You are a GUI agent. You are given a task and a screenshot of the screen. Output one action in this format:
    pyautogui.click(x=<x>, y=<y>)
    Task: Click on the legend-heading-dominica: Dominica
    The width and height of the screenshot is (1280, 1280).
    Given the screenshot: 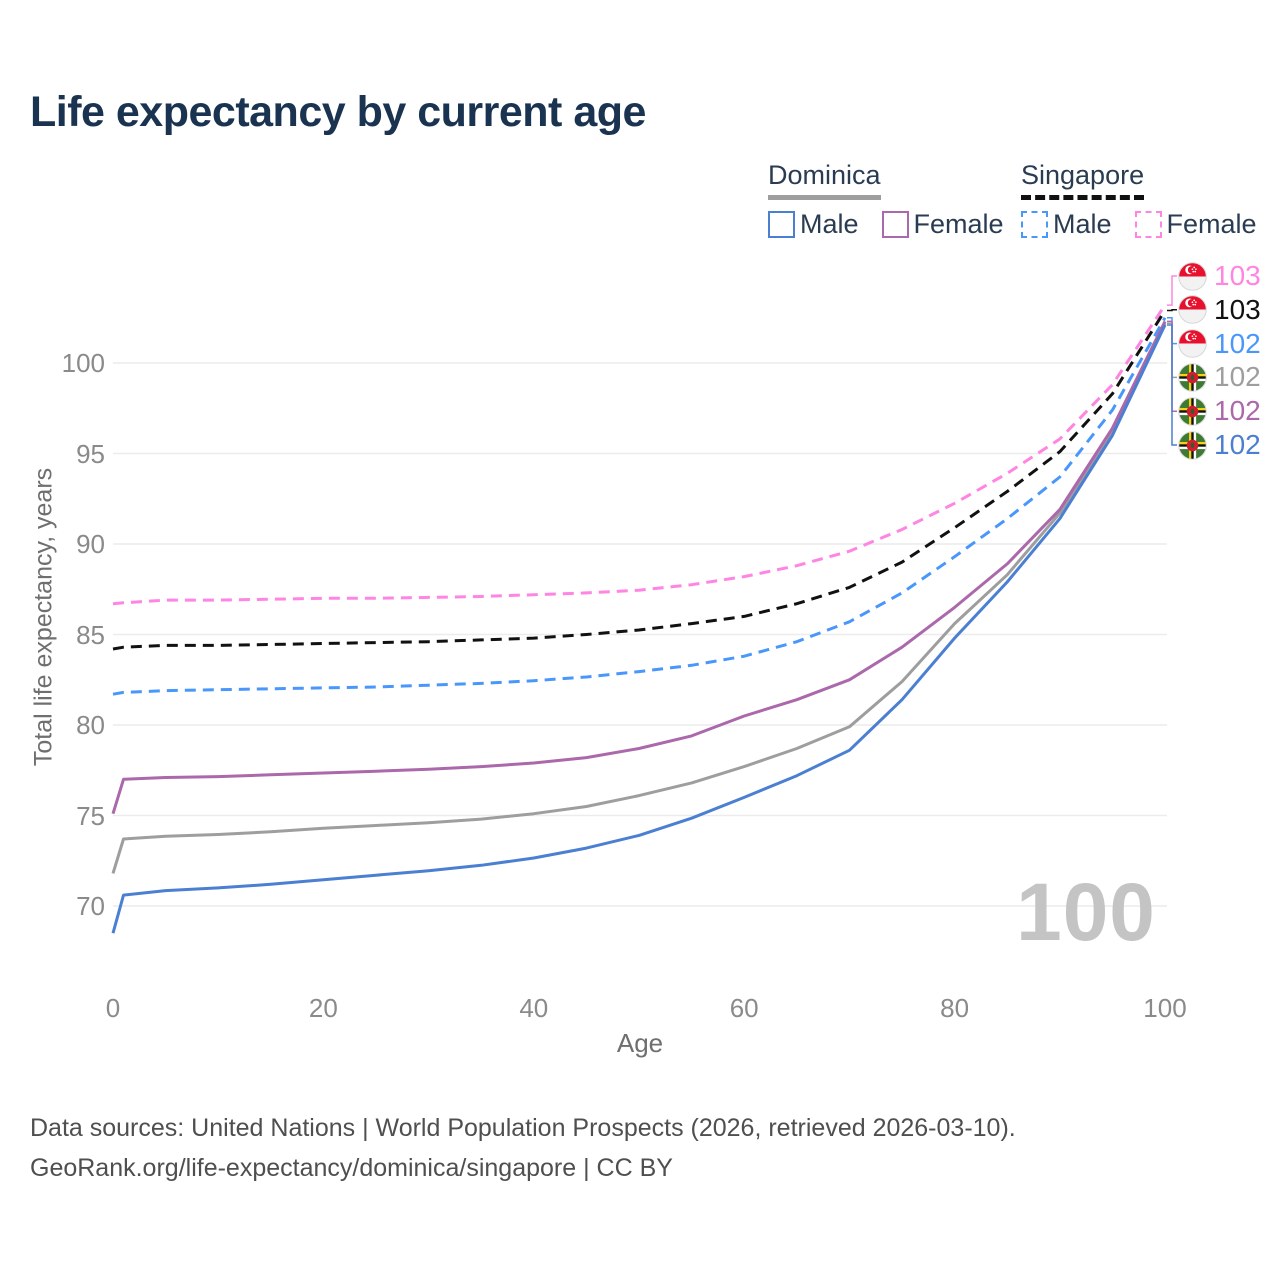 What is the action you would take?
    pyautogui.click(x=824, y=180)
    